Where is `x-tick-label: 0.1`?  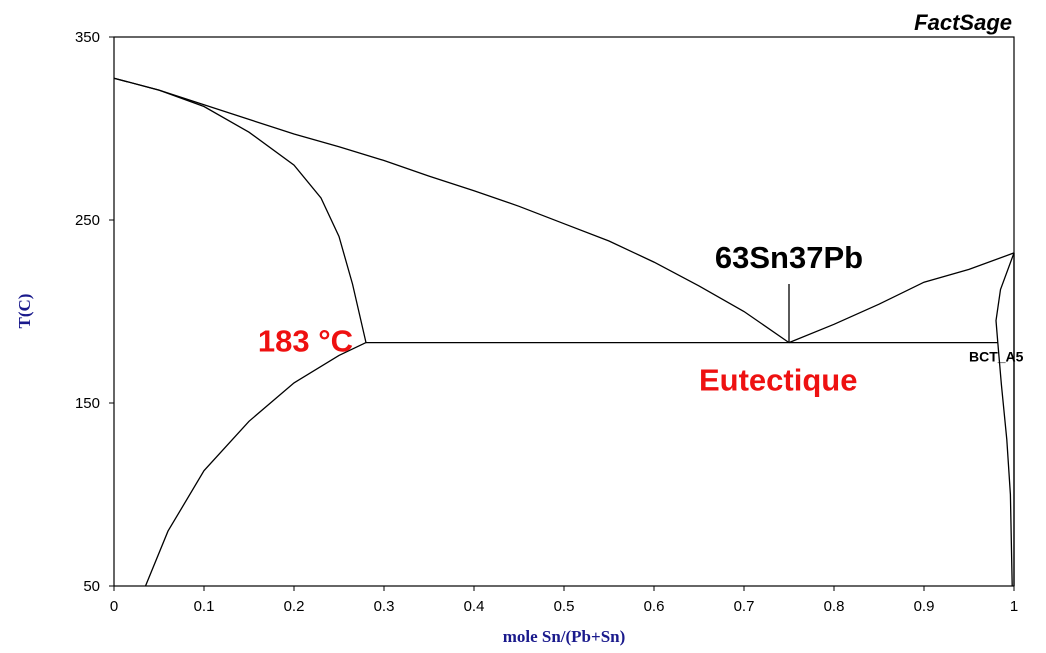 x-tick-label: 0.1 is located at coordinates (204, 606).